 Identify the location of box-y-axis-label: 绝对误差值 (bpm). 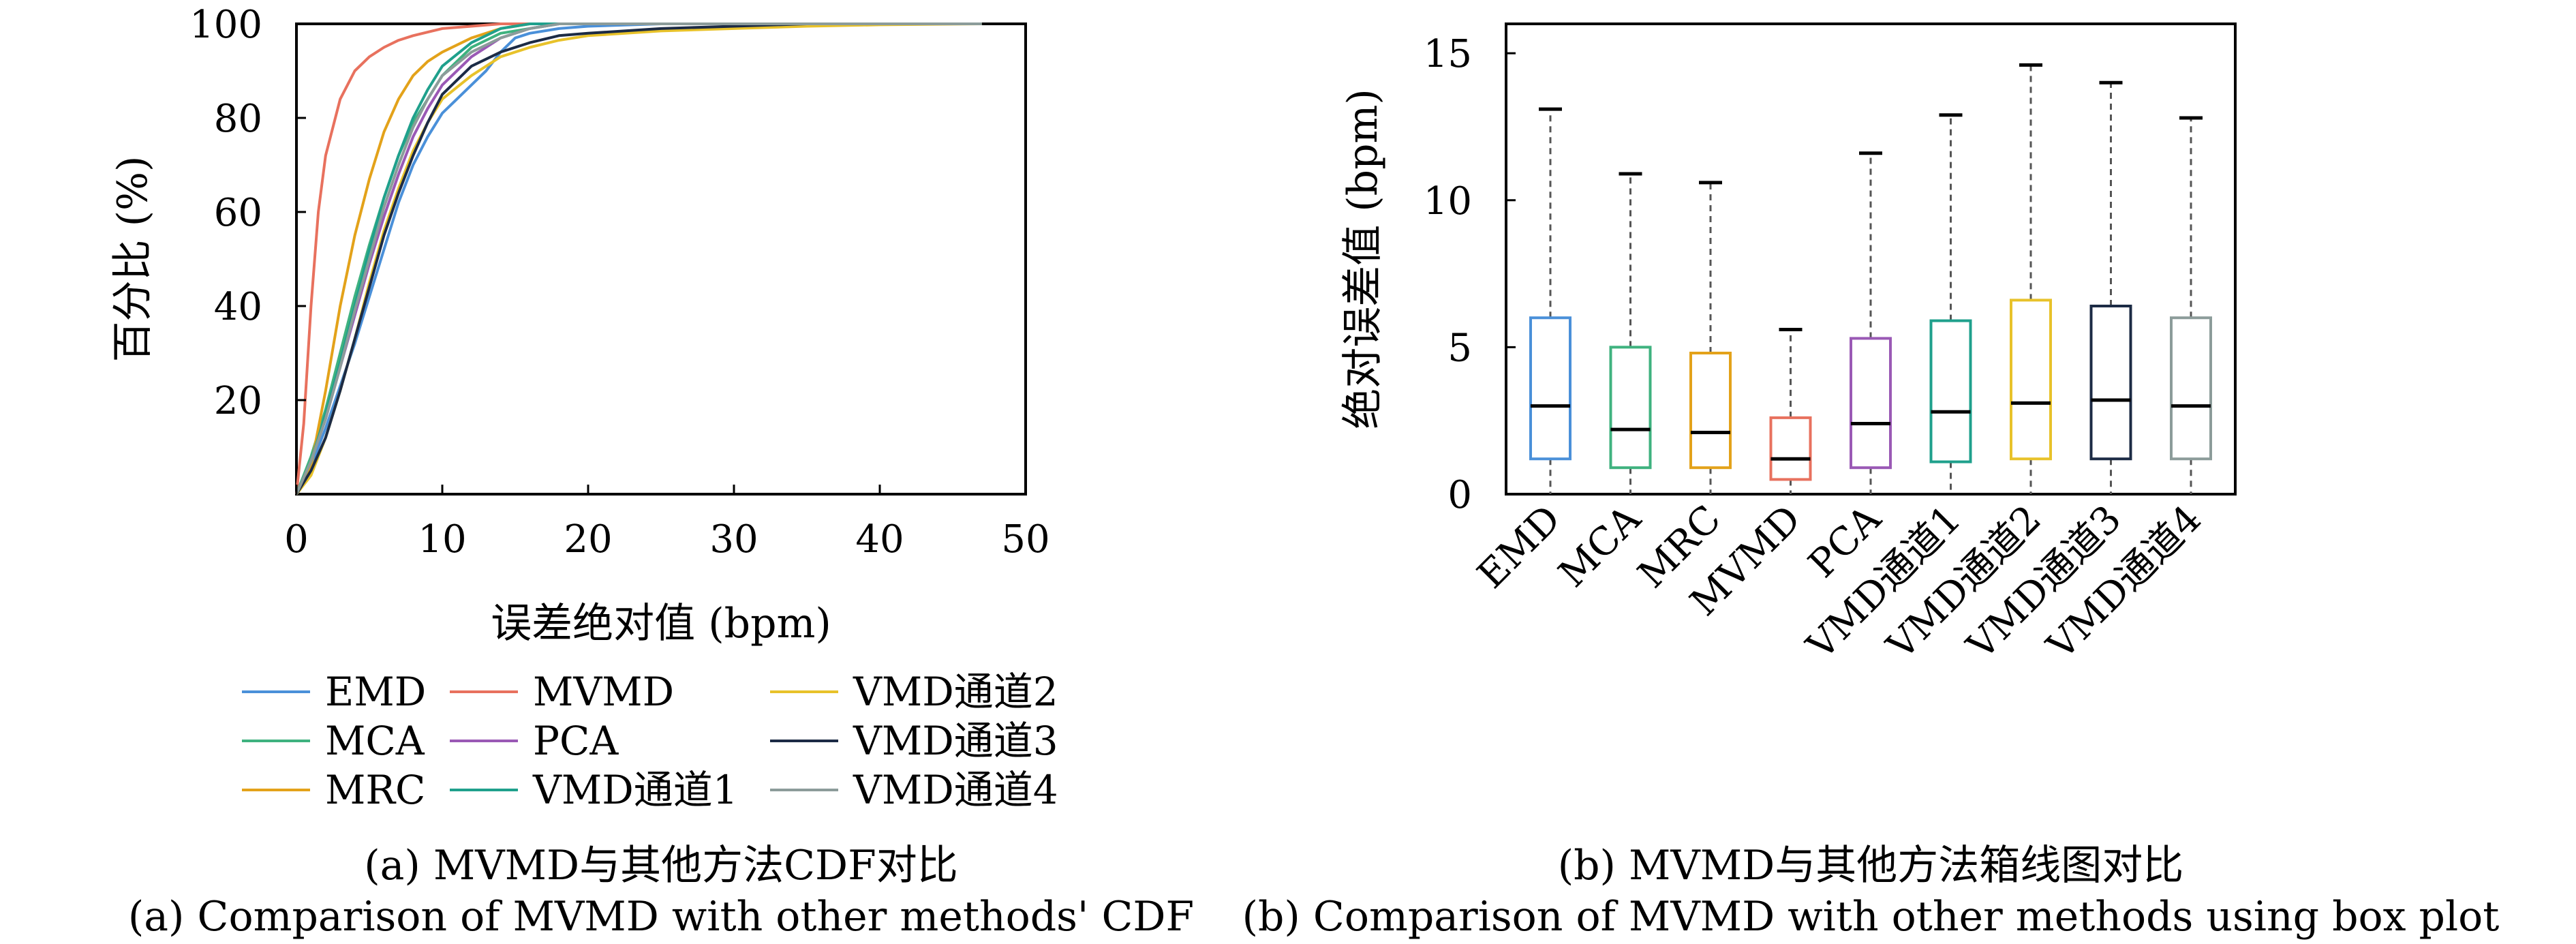
(1363, 259).